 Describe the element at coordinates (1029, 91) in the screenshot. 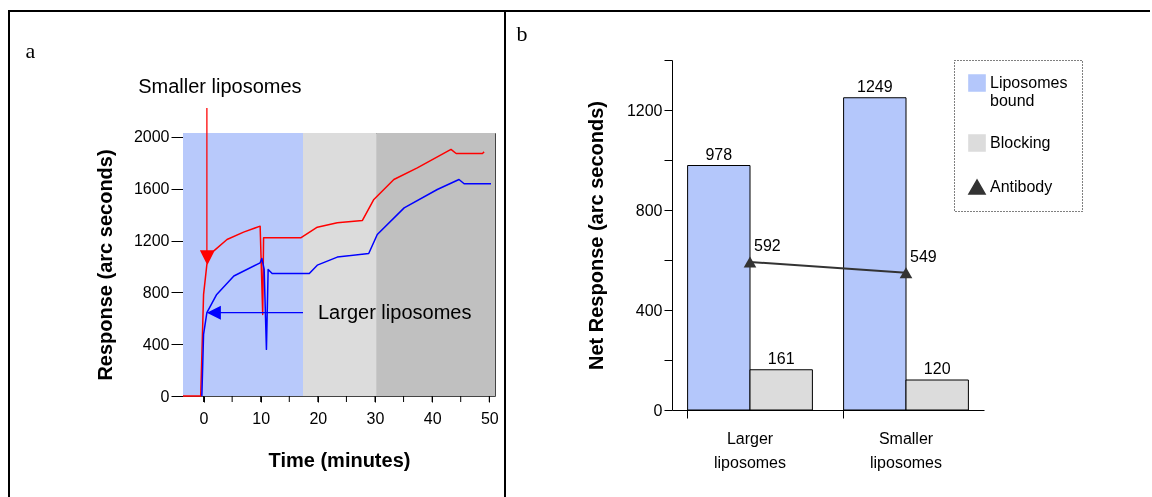

I see `legend-label: Liposomes bound` at that location.